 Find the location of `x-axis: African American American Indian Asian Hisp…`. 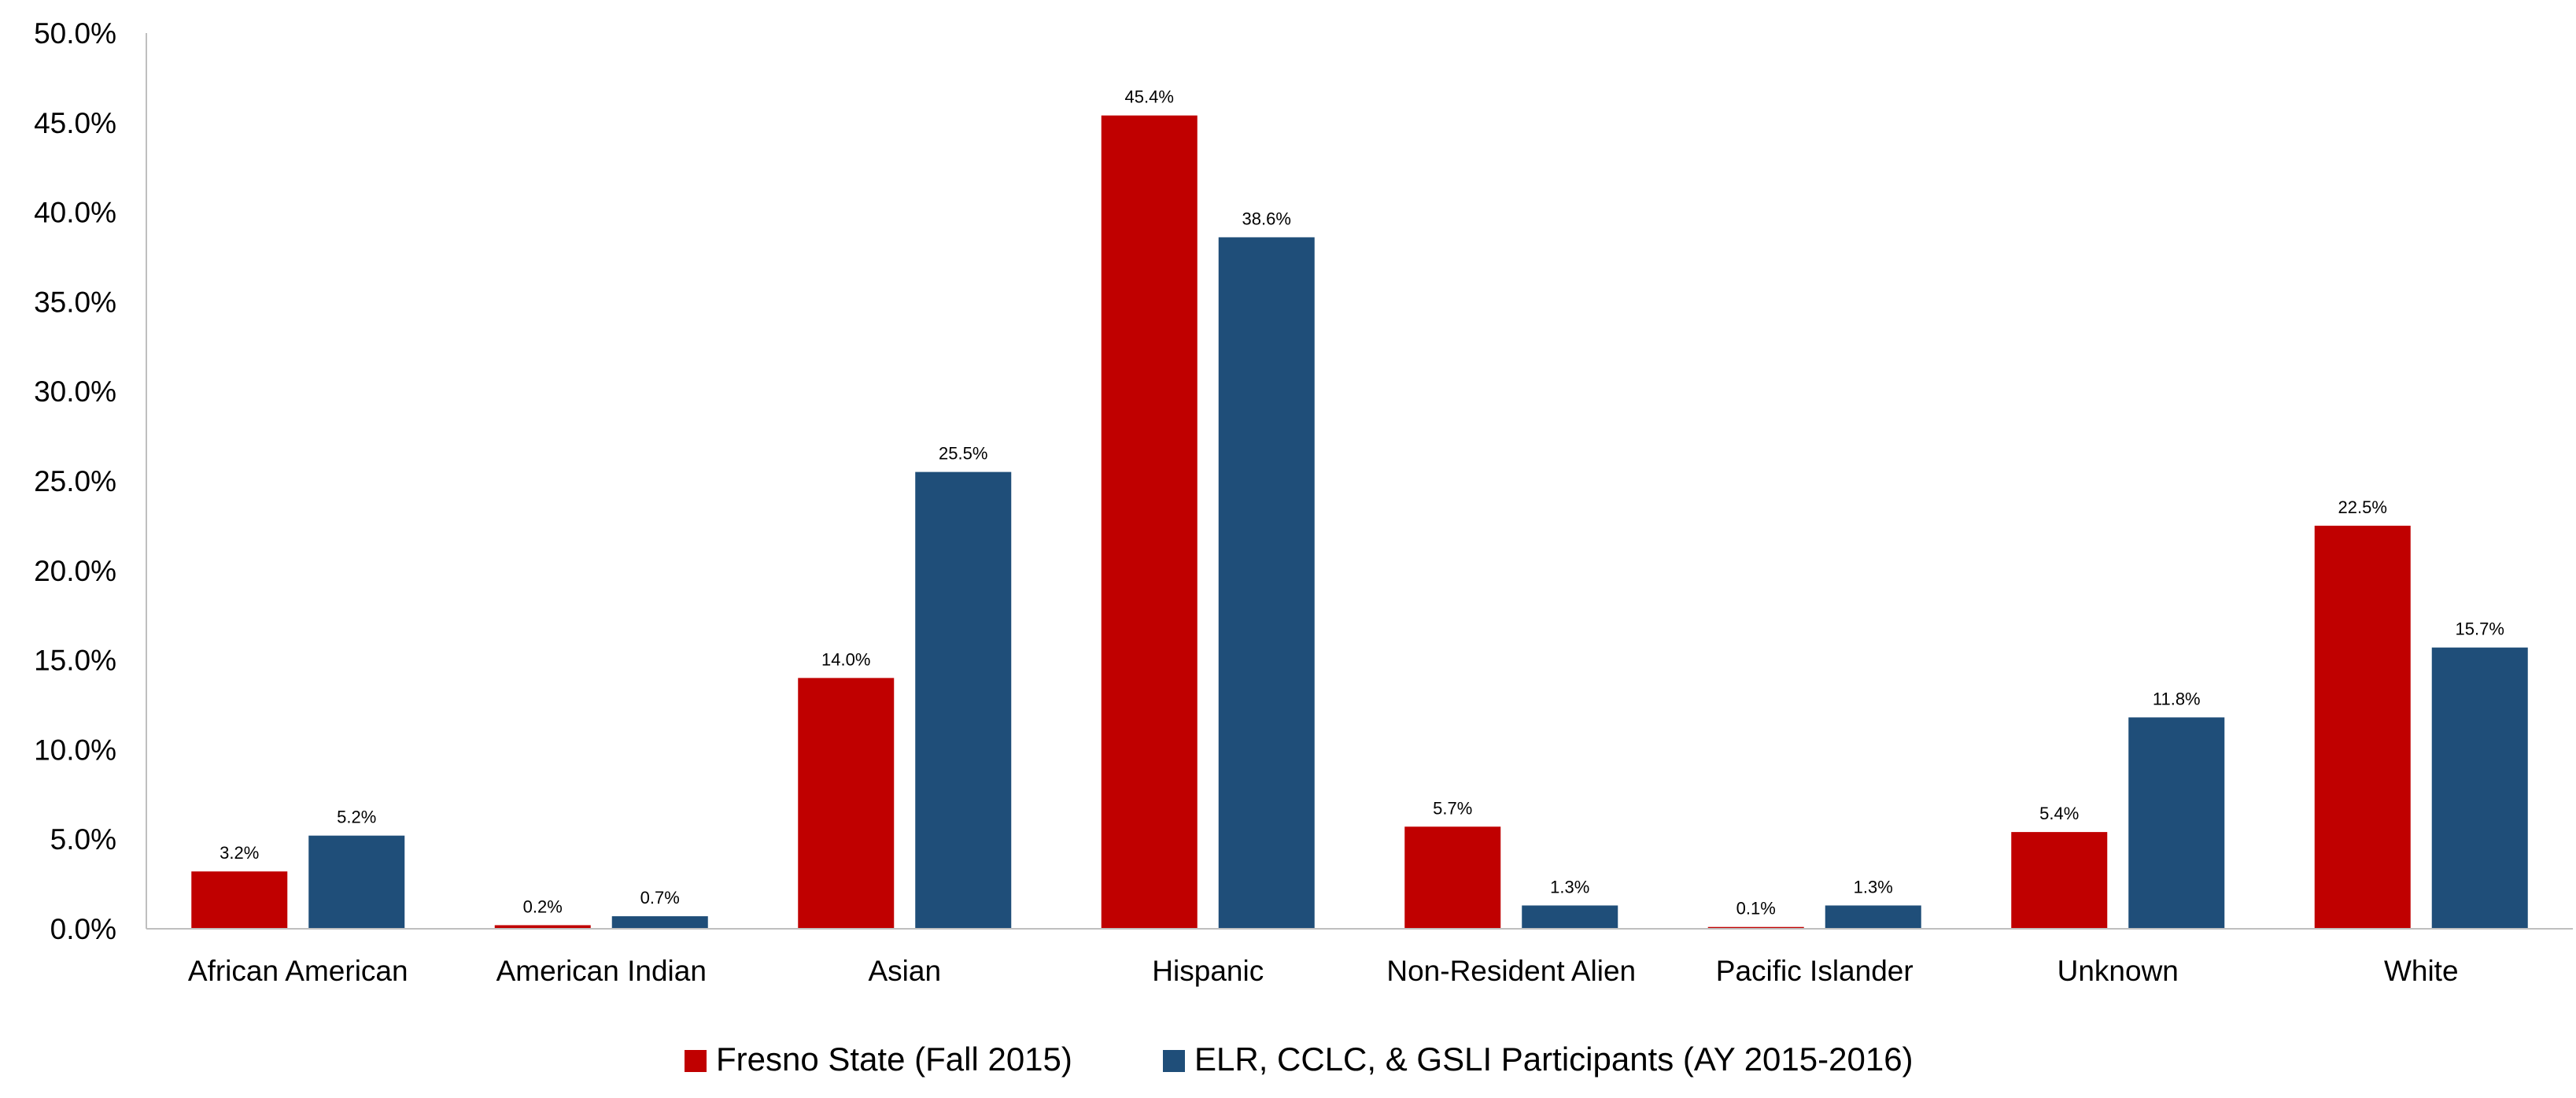

x-axis: African American American Indian Asian Hisp… is located at coordinates (1359, 957).